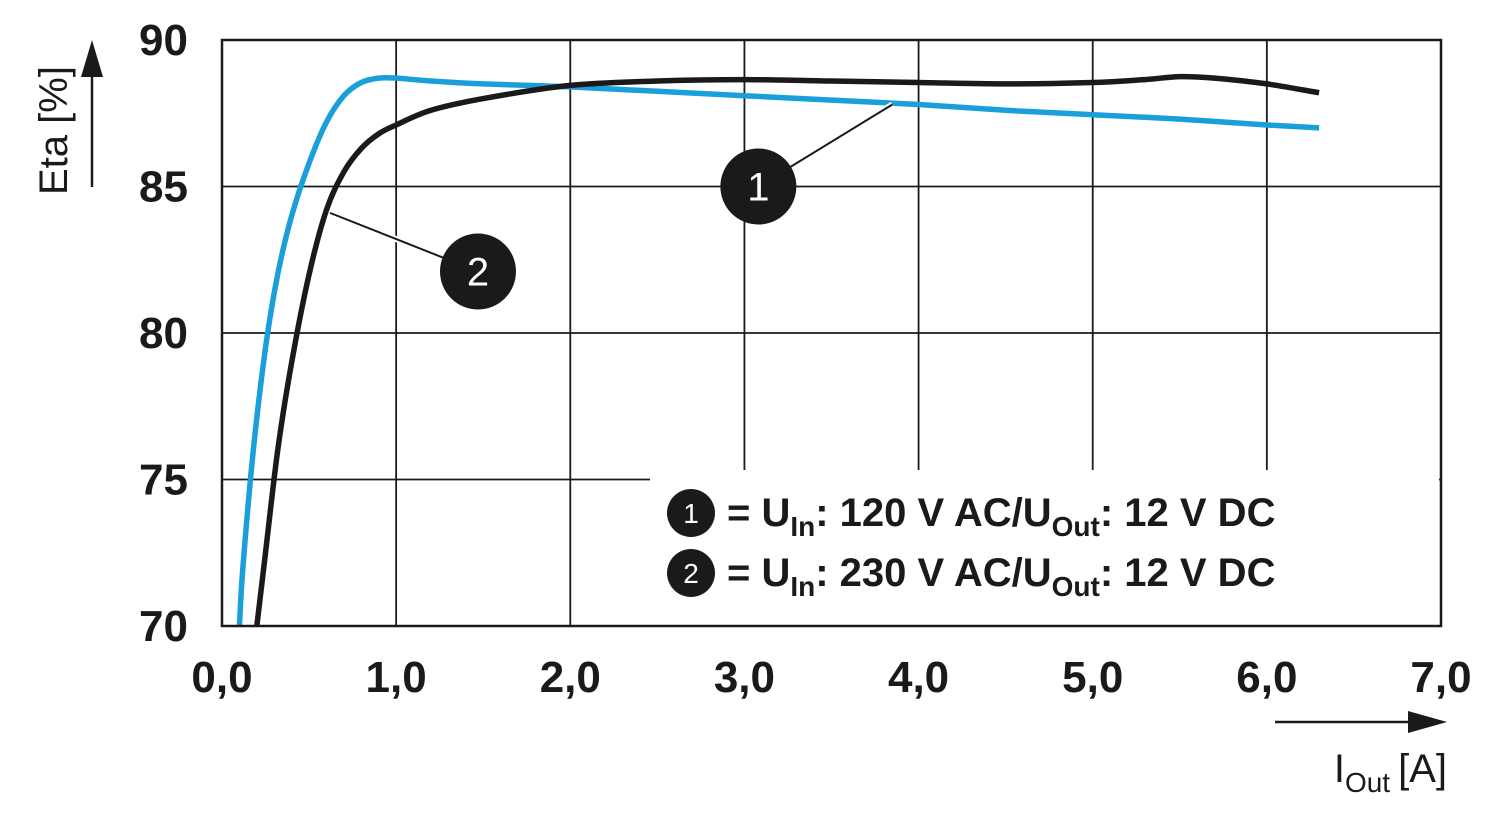 The height and width of the screenshot is (821, 1500). I want to click on y-tick-label: 70, so click(163, 626).